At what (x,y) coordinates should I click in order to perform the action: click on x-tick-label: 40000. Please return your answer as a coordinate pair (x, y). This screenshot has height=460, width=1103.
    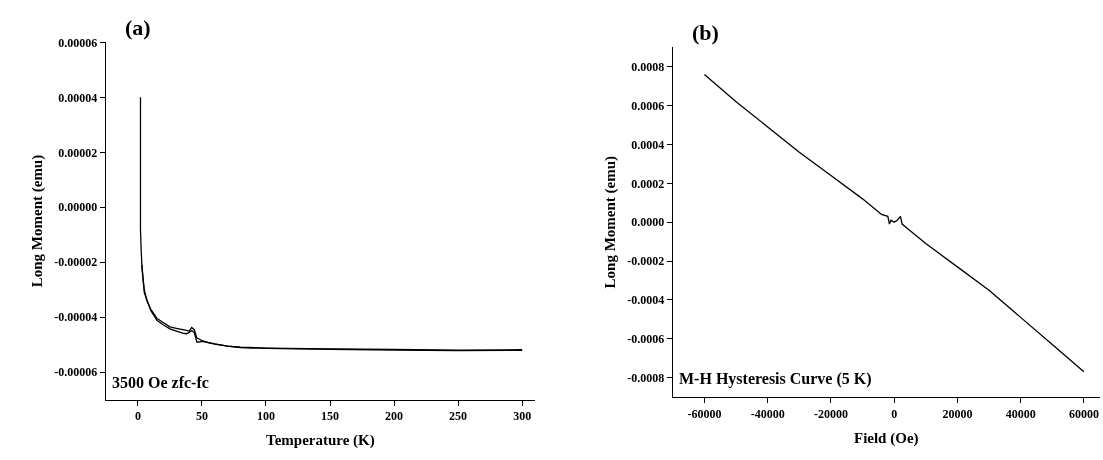
    Looking at the image, I should click on (1020, 413).